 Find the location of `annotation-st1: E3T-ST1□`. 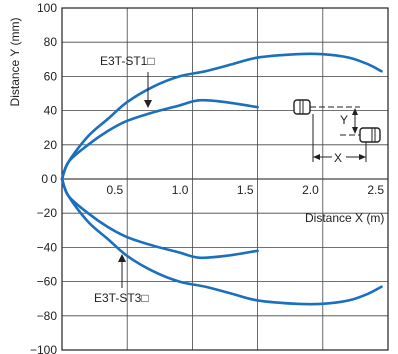

annotation-st1: E3T-ST1□ is located at coordinates (127, 61).